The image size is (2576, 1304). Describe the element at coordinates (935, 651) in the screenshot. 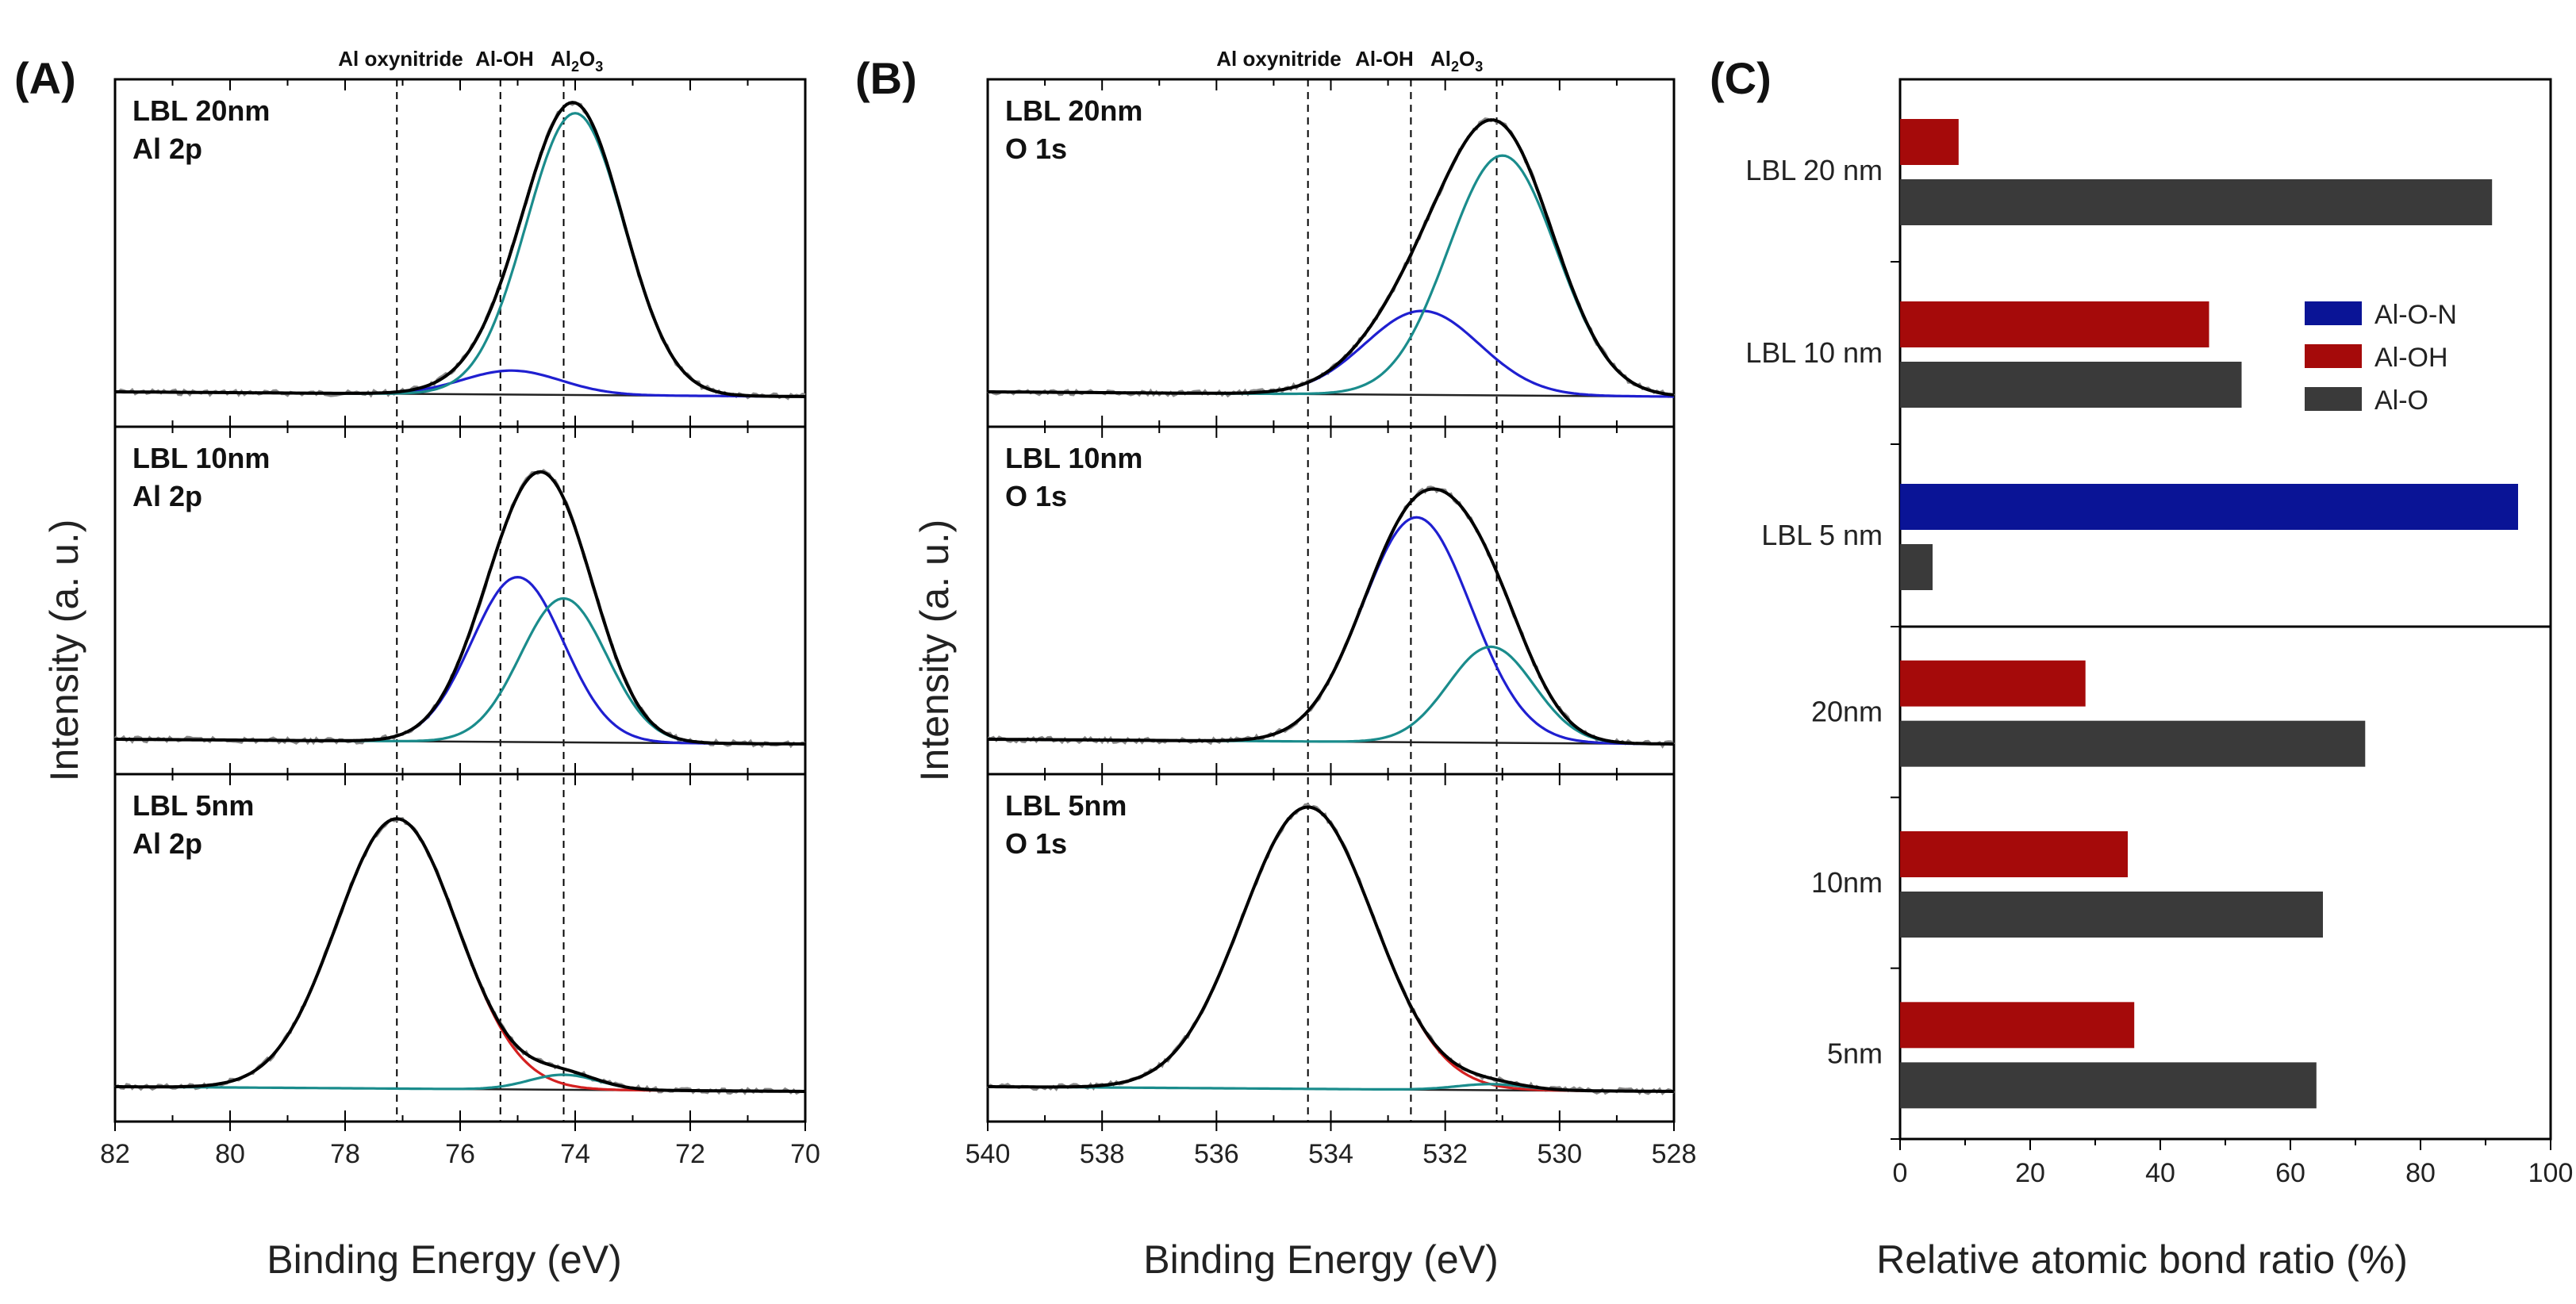

I see `ylabel-b: Intensity (a. u.)` at that location.